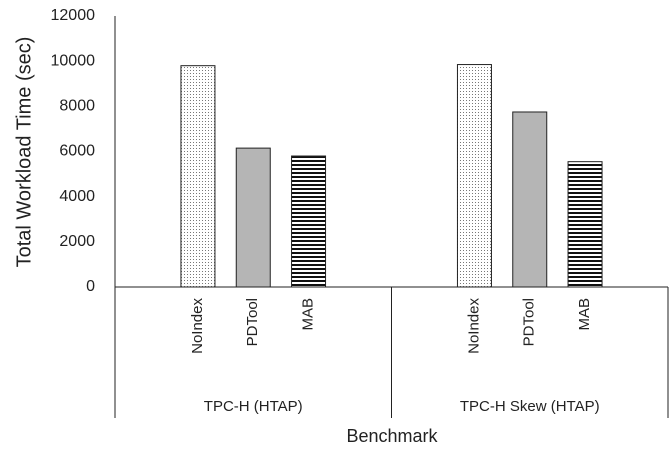  What do you see at coordinates (77, 151) in the screenshot?
I see `y-tick-label: 6000` at bounding box center [77, 151].